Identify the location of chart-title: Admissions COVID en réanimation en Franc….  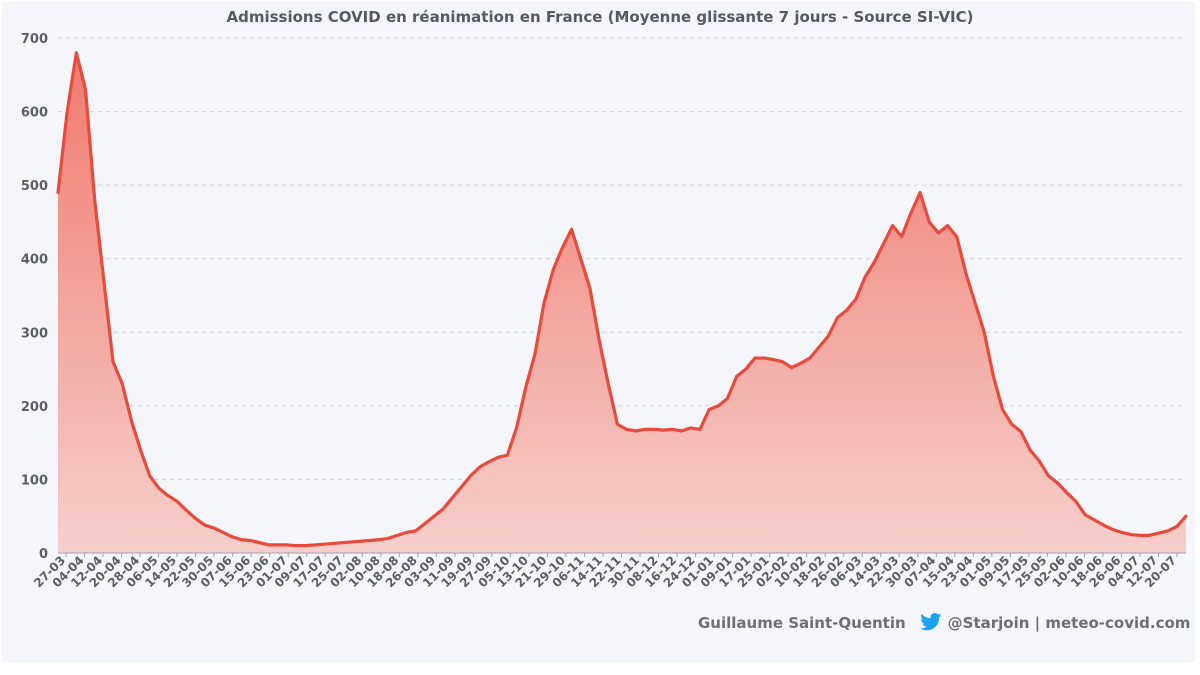
(600, 17).